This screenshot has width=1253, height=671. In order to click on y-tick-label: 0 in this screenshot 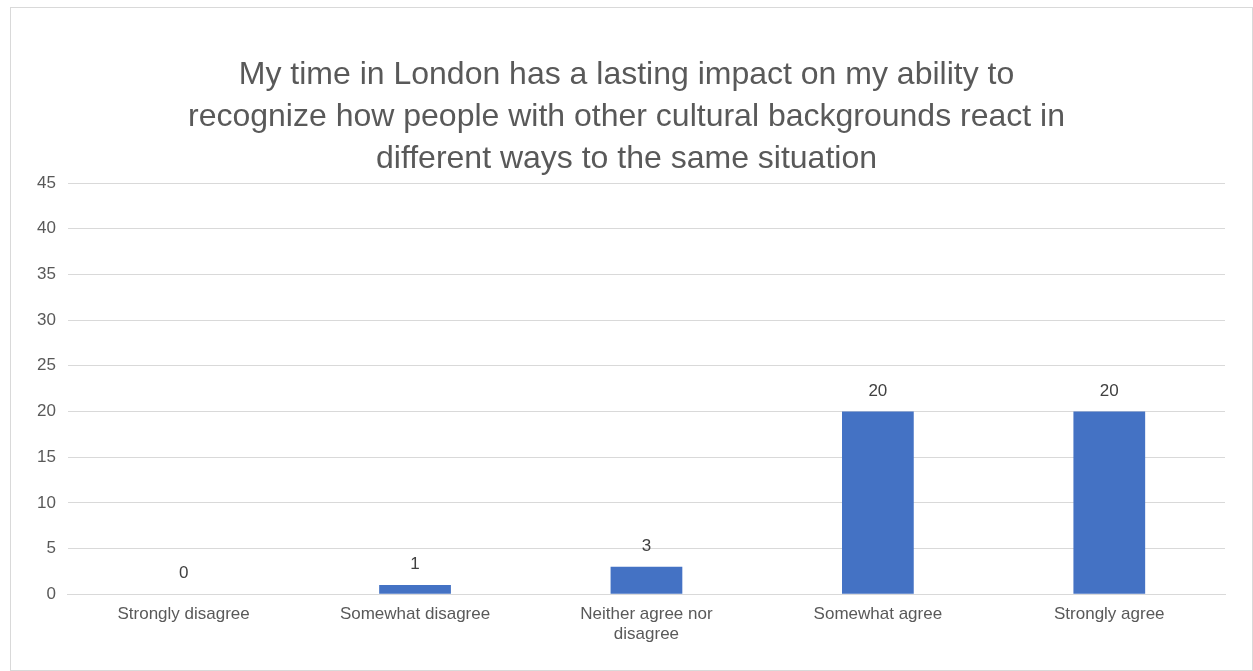, I will do `click(51, 593)`.